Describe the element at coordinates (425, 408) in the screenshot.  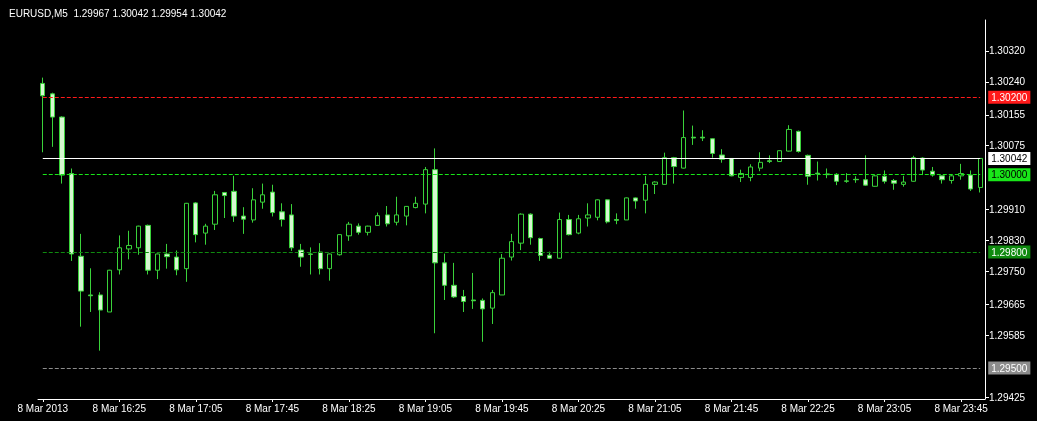
I see `x-tick-label: 8 Mar 19:05` at that location.